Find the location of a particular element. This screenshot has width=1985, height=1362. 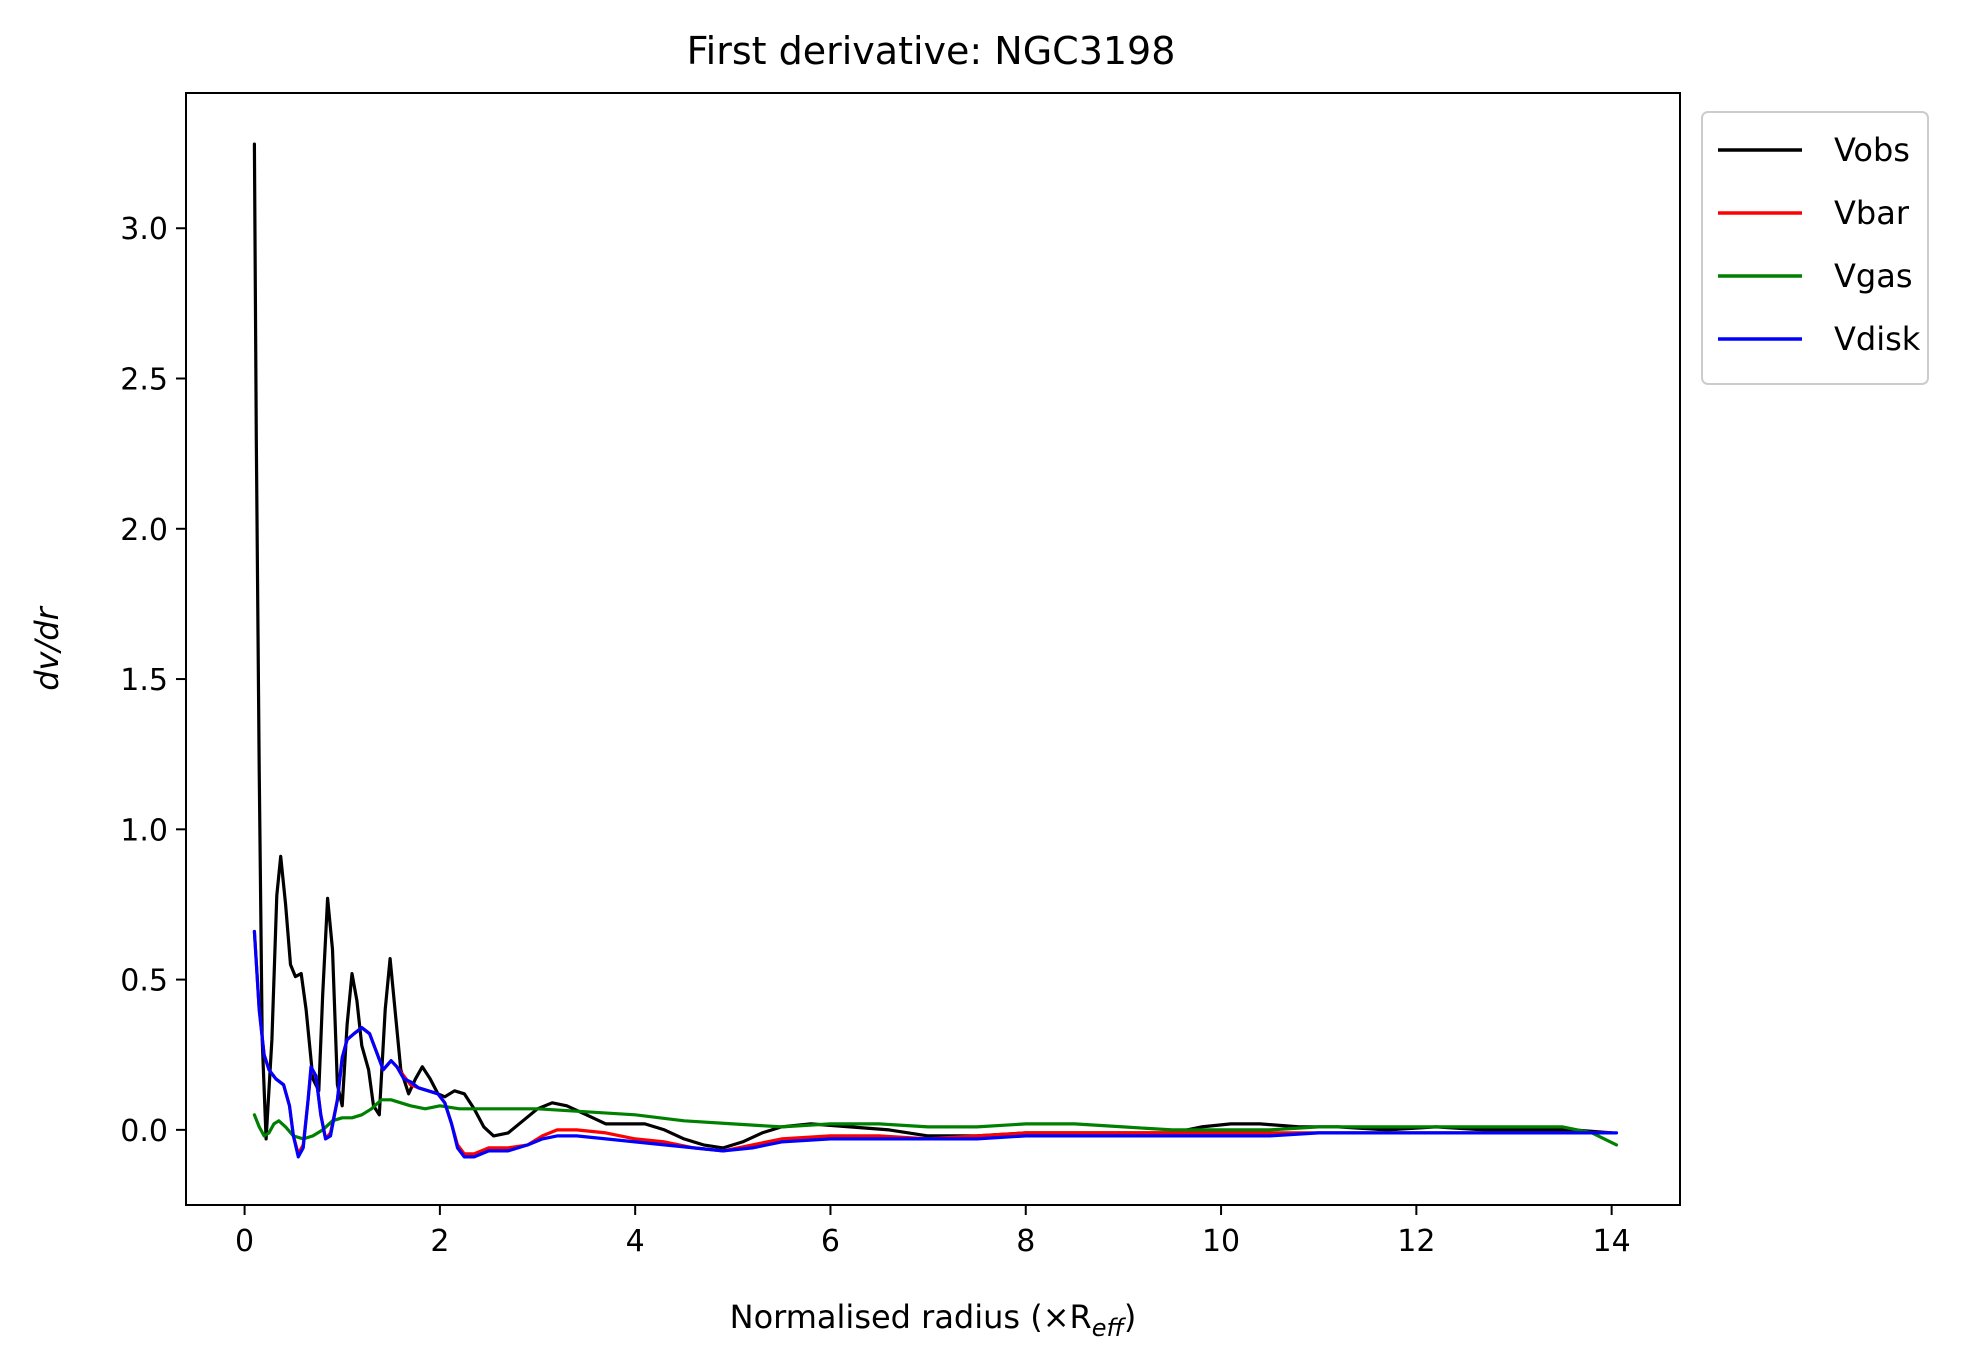

x-axis: 0 2 4 6 8 10 12 14 is located at coordinates (933, 1232).